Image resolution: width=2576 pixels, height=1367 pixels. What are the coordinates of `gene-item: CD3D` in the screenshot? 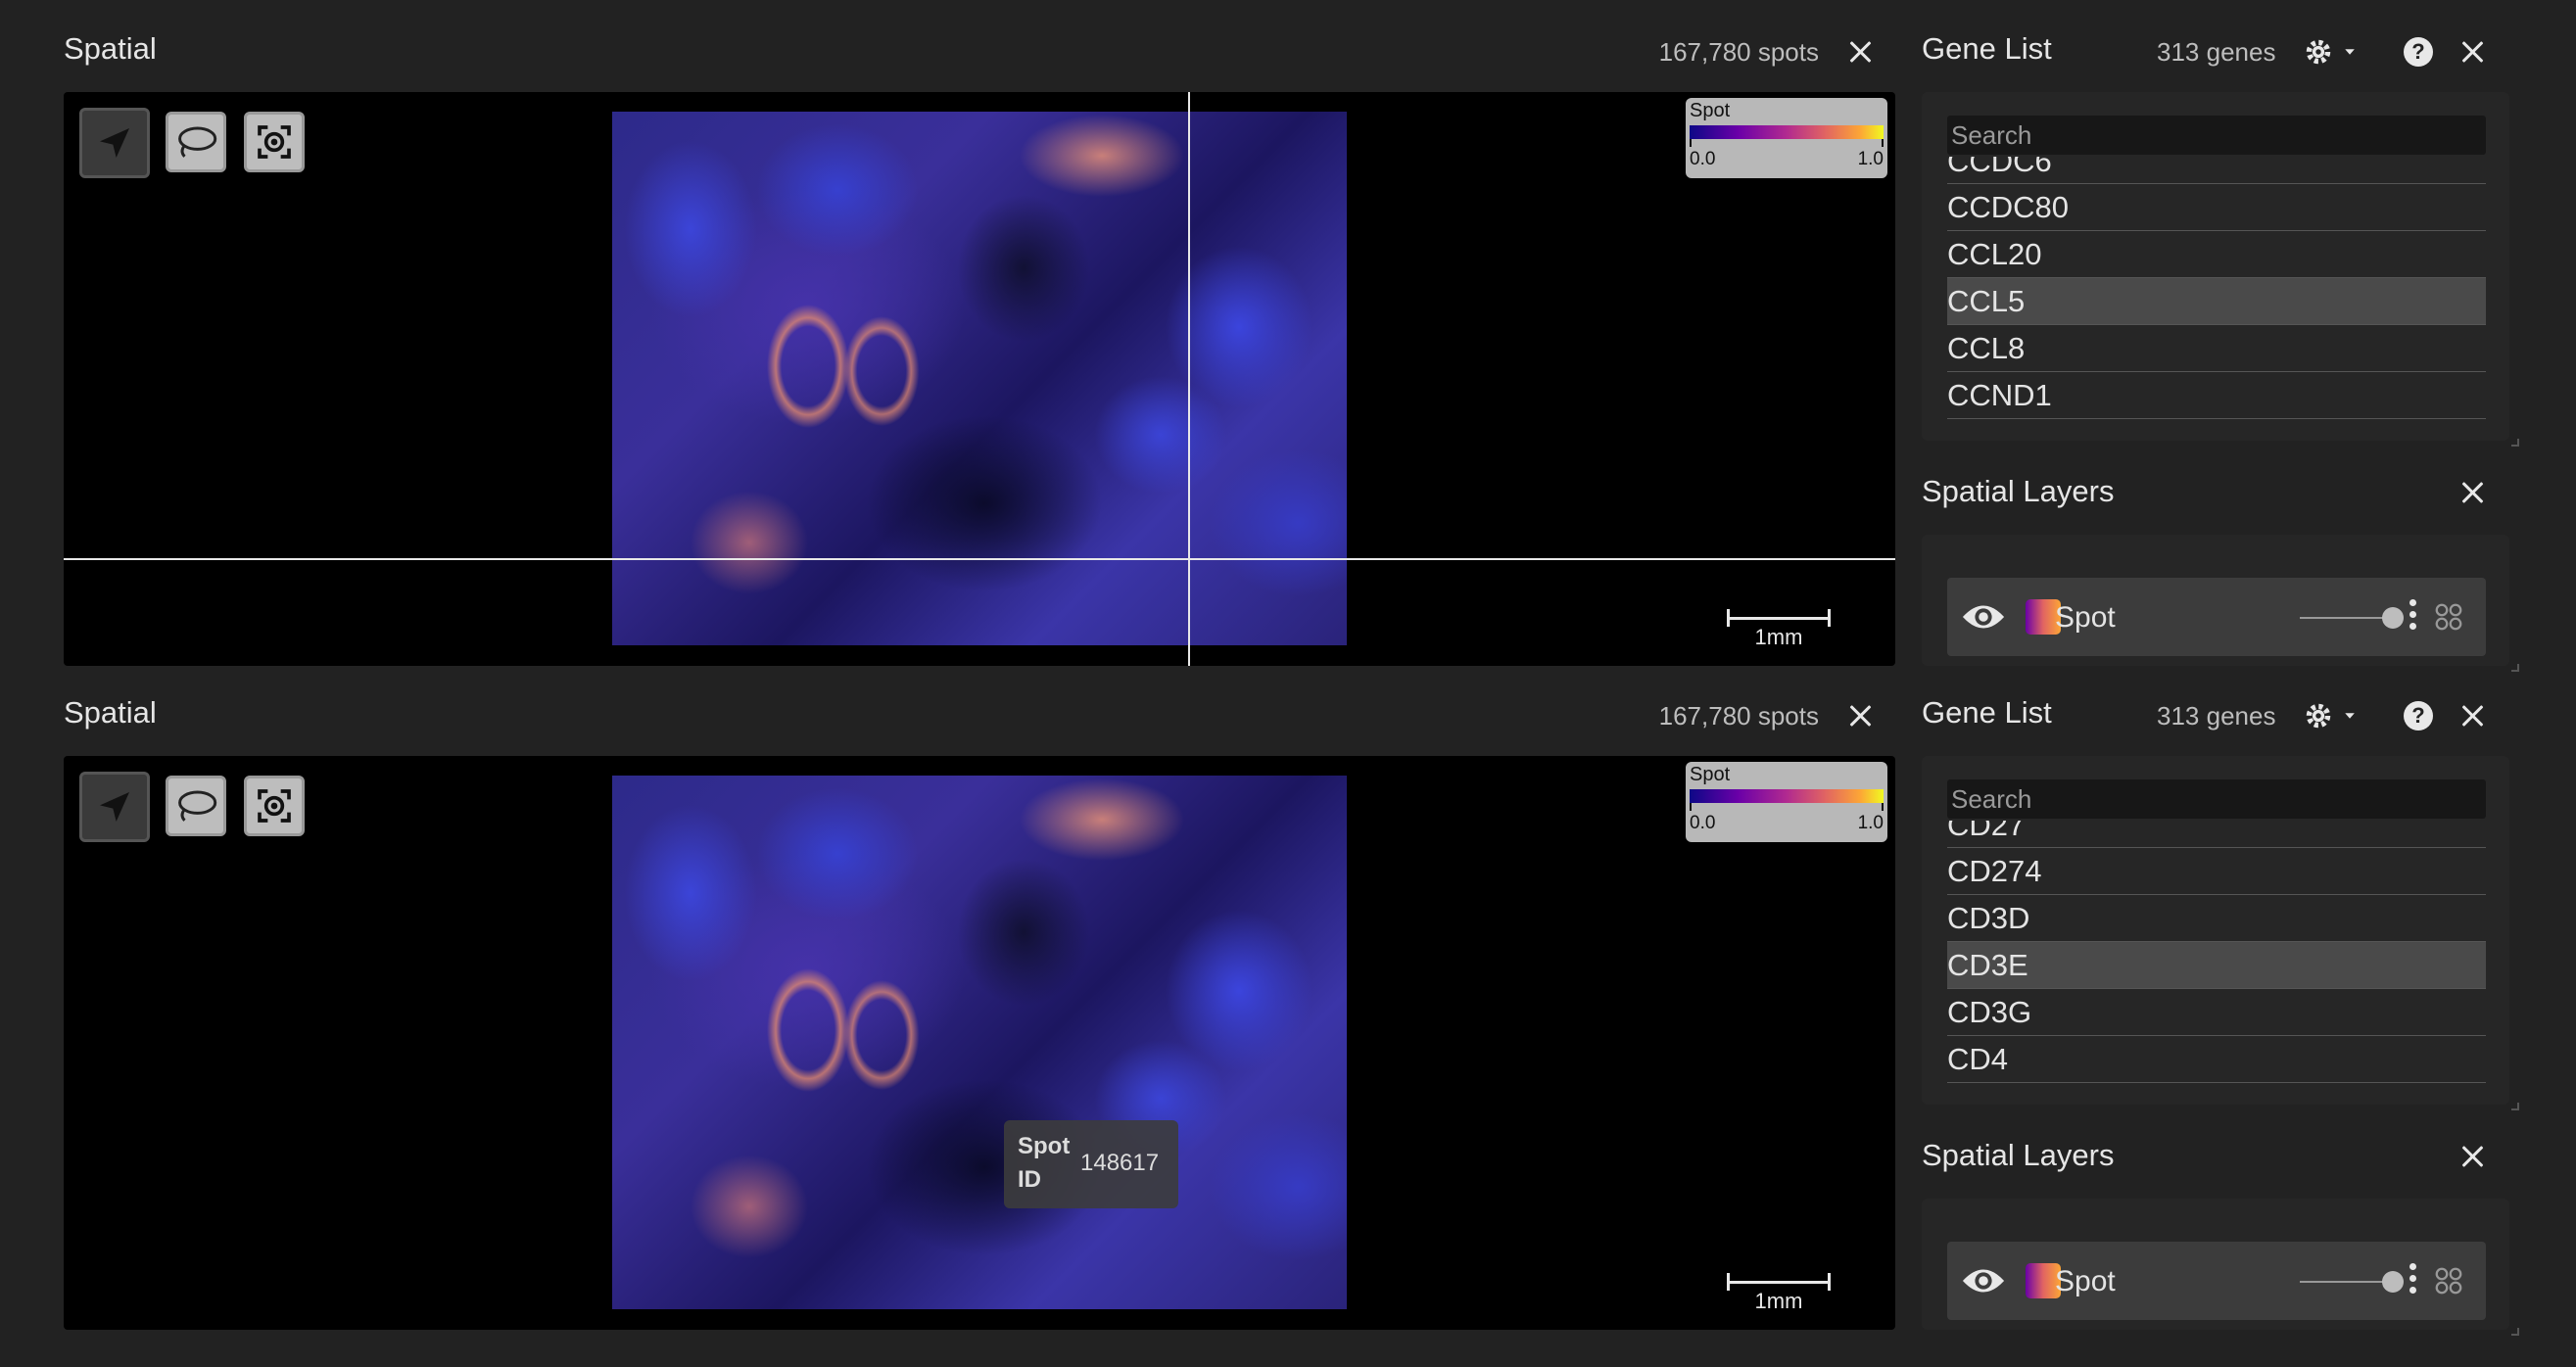 It's located at (2216, 918).